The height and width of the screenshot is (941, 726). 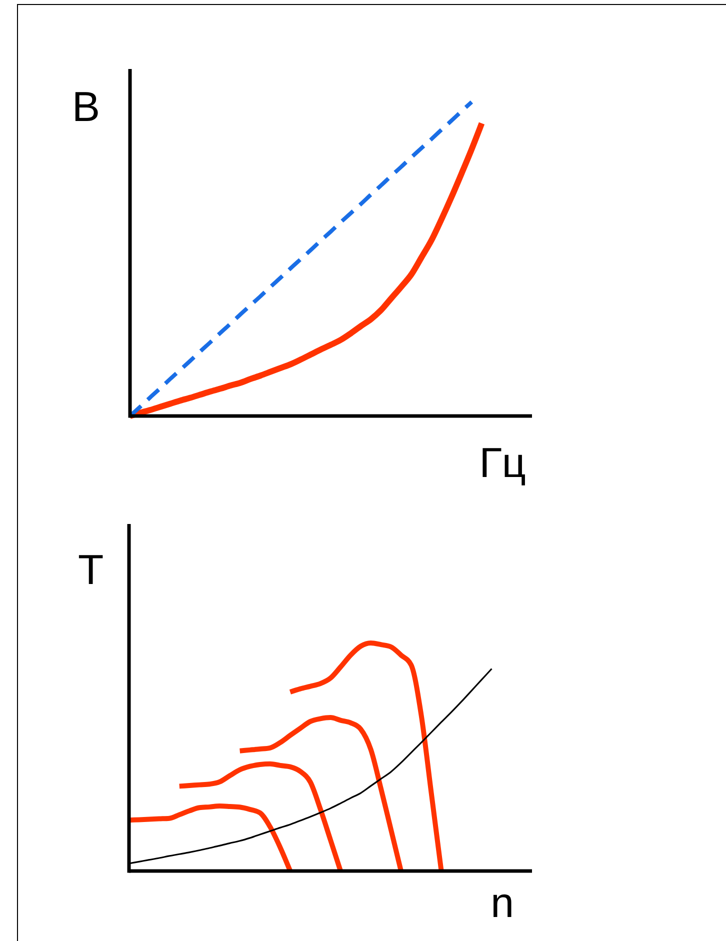 I want to click on y-axis-title: T, so click(x=91, y=569).